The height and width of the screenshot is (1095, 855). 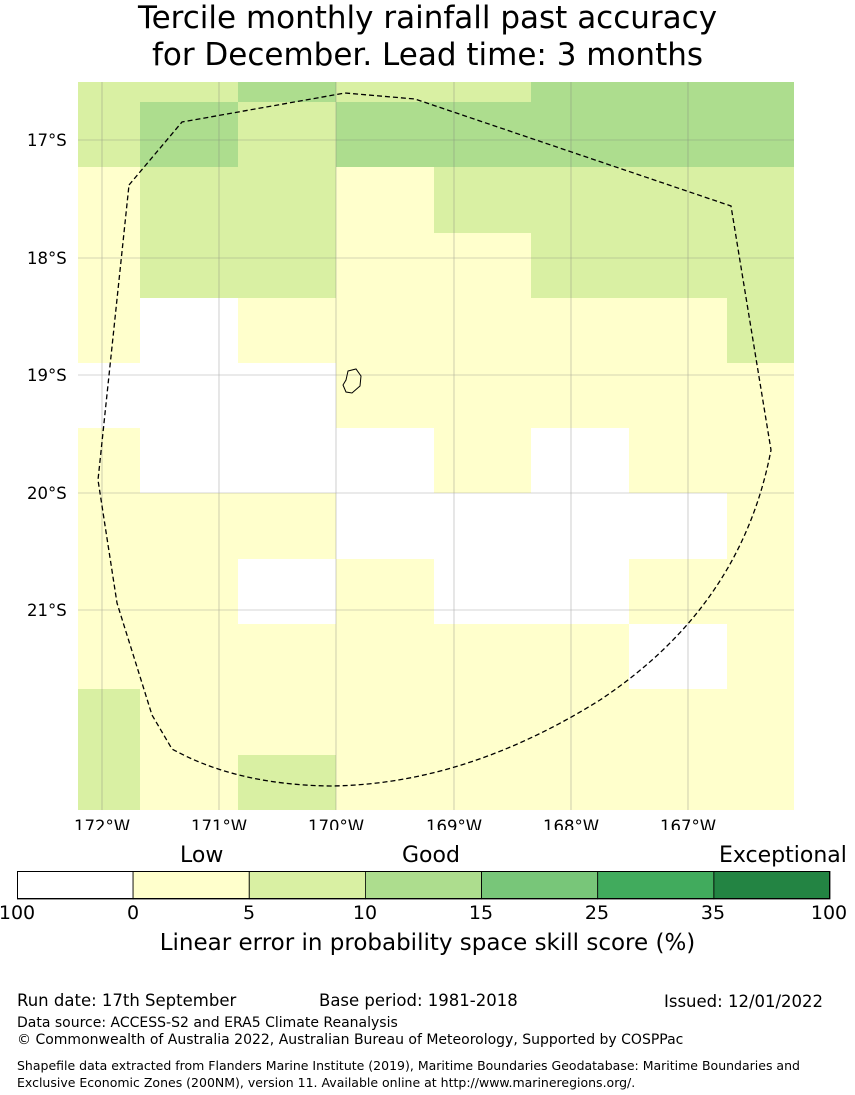 I want to click on colorbar-tick: 25, so click(x=597, y=913).